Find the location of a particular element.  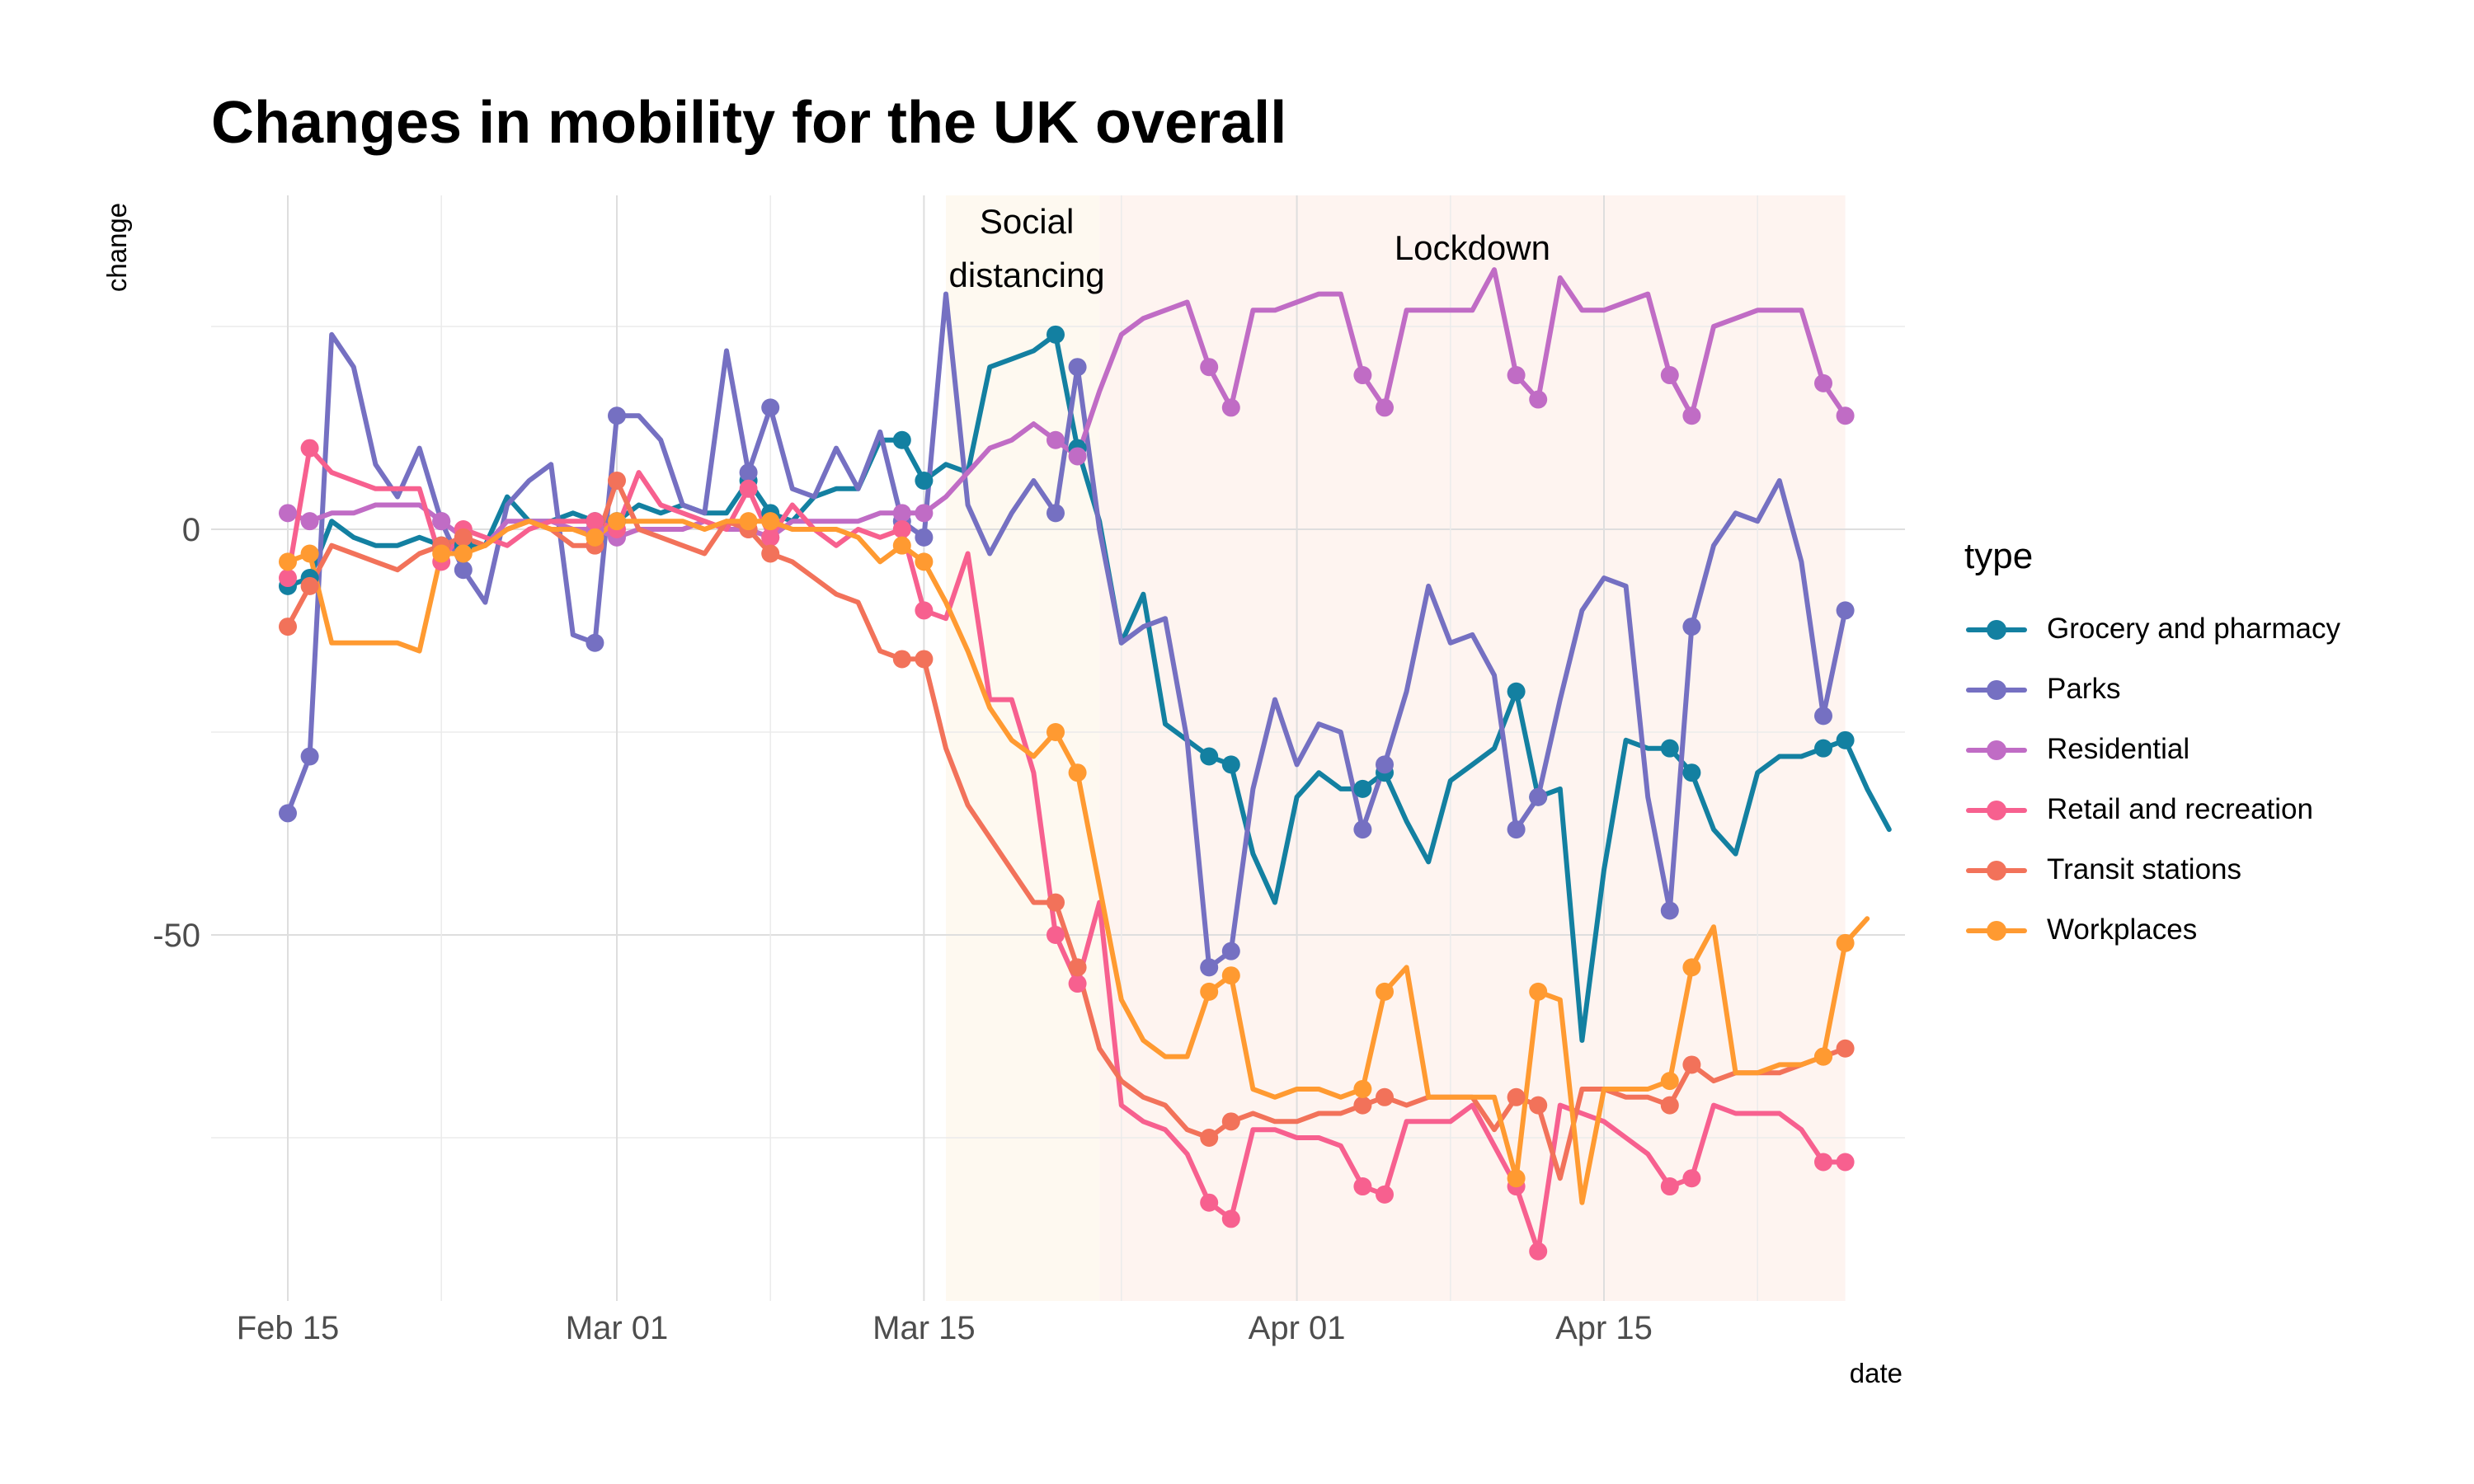

x-tick-label: Apr 01 is located at coordinates (1297, 1328).